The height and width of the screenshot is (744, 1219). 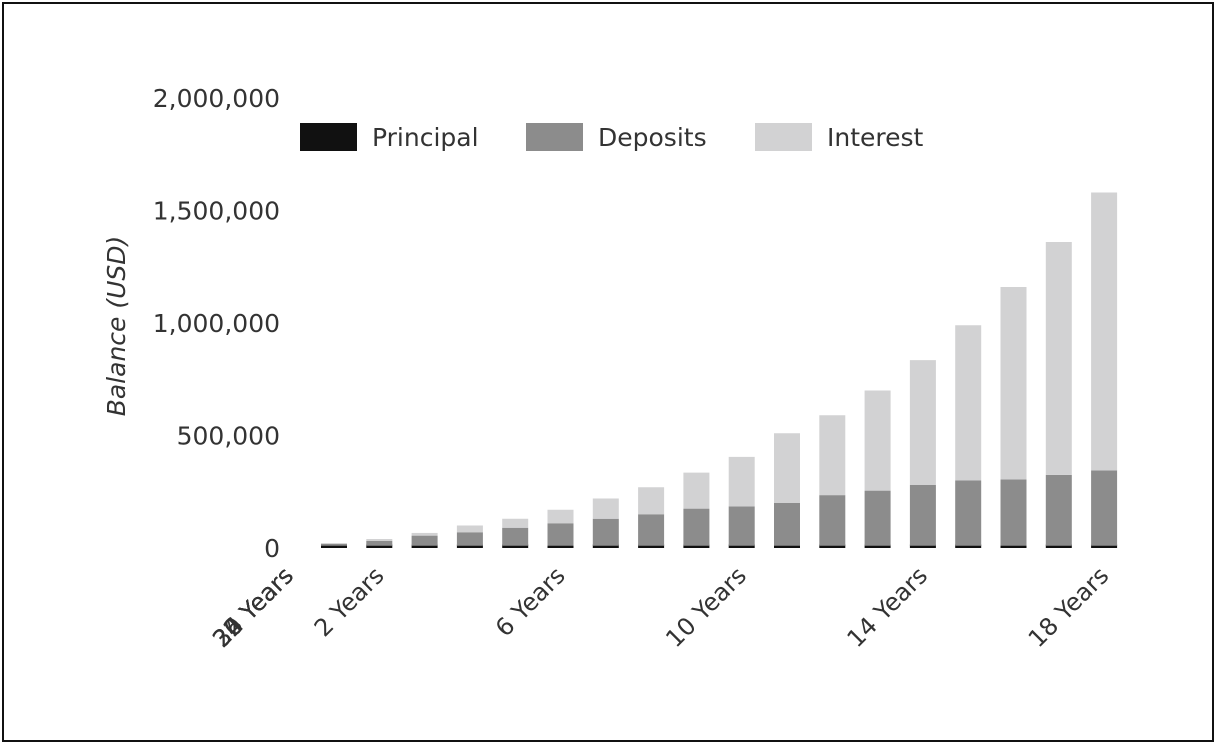 What do you see at coordinates (216, 211) in the screenshot?
I see `y-tick-label: 1,500,000` at bounding box center [216, 211].